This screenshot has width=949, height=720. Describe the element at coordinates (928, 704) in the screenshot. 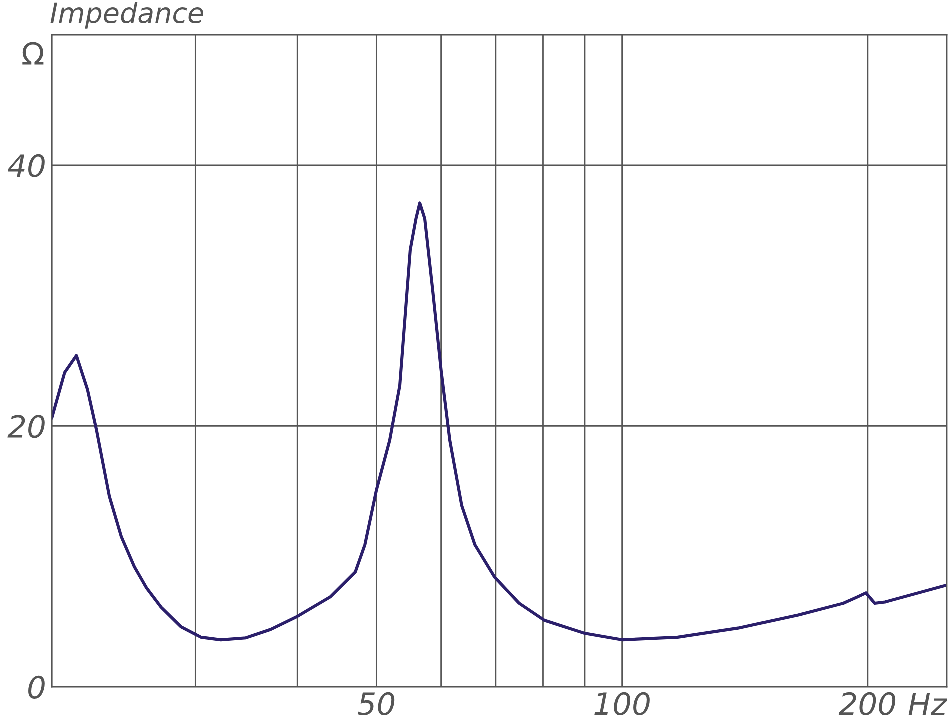

I see `x-axis-title: Hz` at that location.